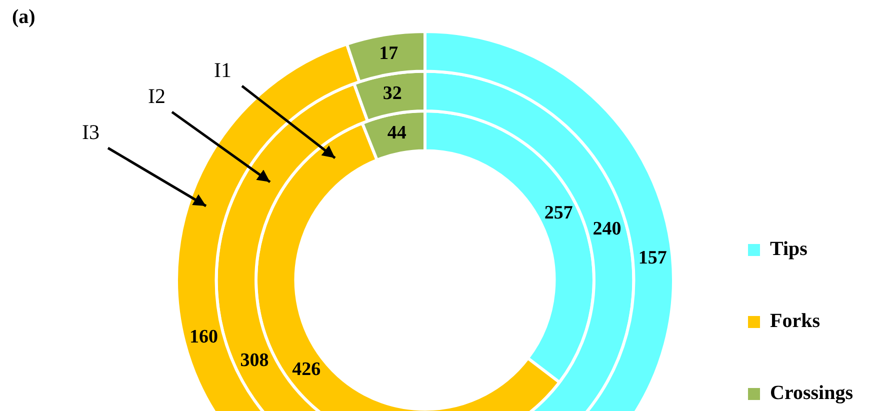 Image resolution: width=893 pixels, height=411 pixels. What do you see at coordinates (91, 132) in the screenshot?
I see `text: I3` at bounding box center [91, 132].